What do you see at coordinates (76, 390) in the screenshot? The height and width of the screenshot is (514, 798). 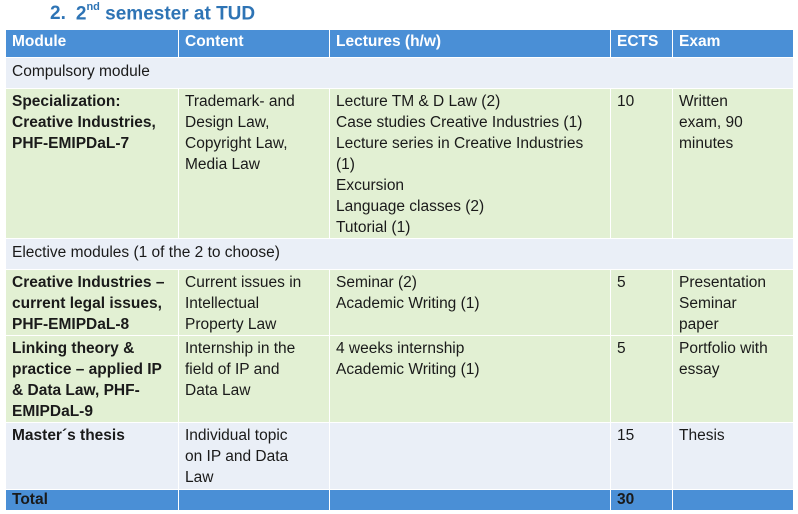 I see `module-line: & Data Law, PHF-` at bounding box center [76, 390].